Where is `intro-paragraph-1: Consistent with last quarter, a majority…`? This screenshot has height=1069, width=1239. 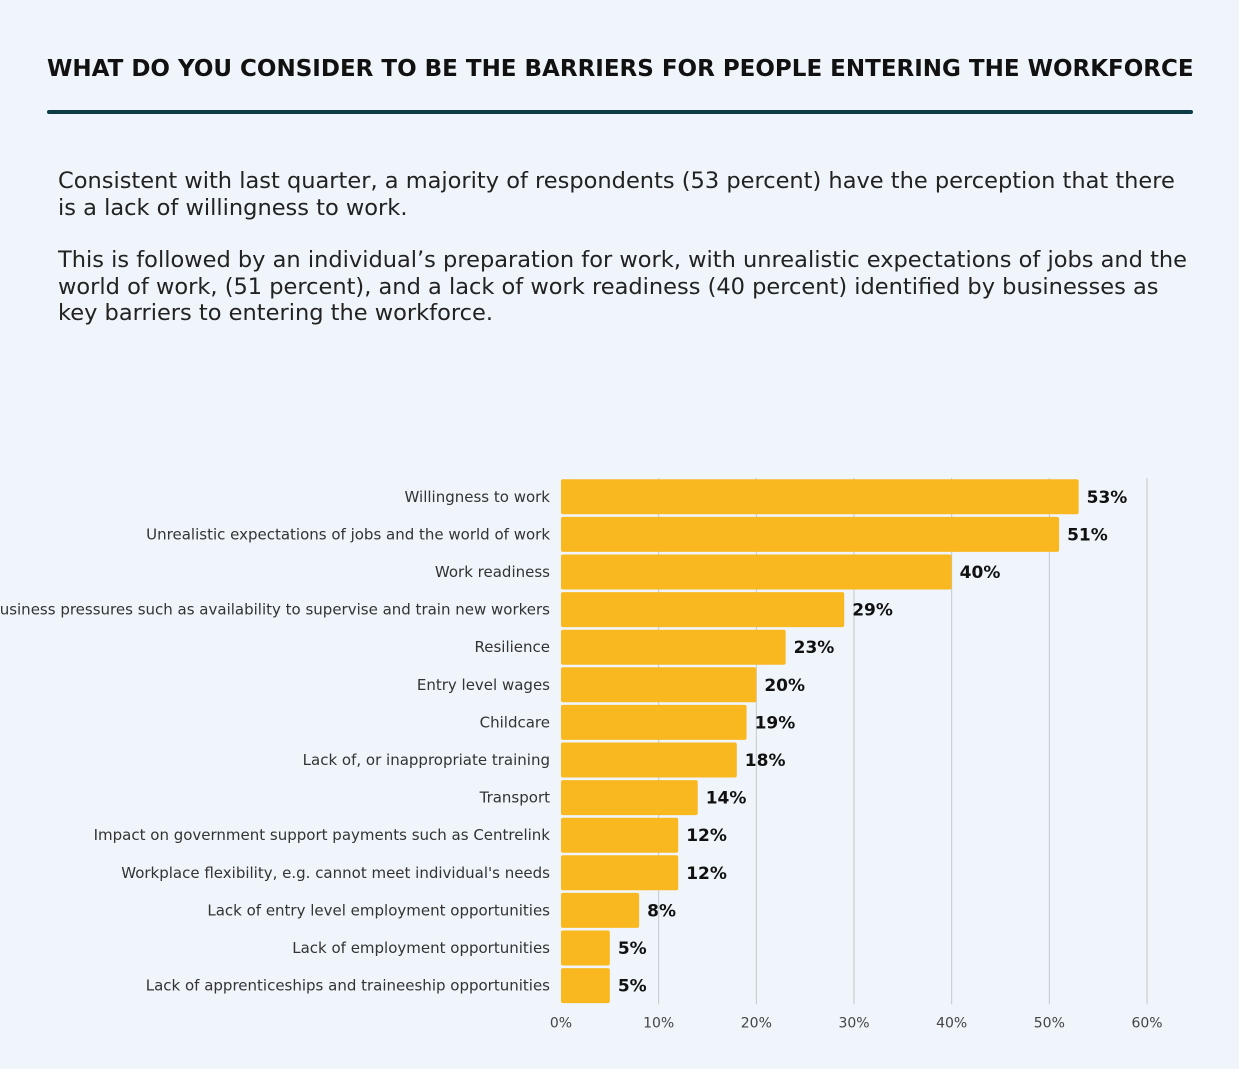 intro-paragraph-1: Consistent with last quarter, a majority… is located at coordinates (616, 194).